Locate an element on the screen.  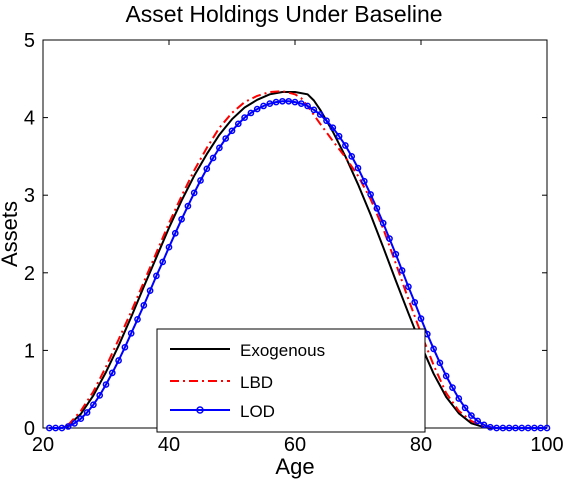
y-tick-label-2: 2 is located at coordinates (29, 274).